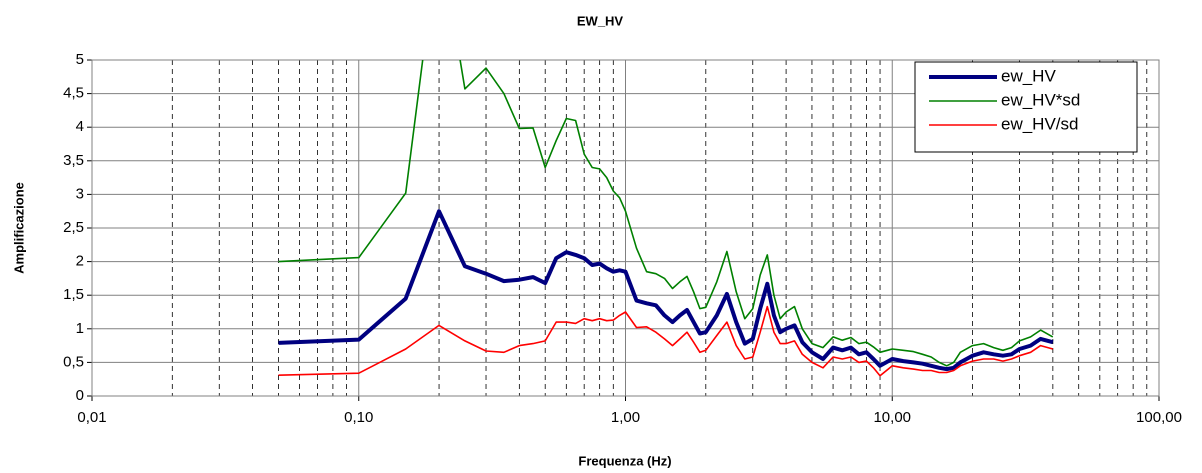 The height and width of the screenshot is (473, 1202). What do you see at coordinates (358, 417) in the screenshot?
I see `x-tick-label: 0,10` at bounding box center [358, 417].